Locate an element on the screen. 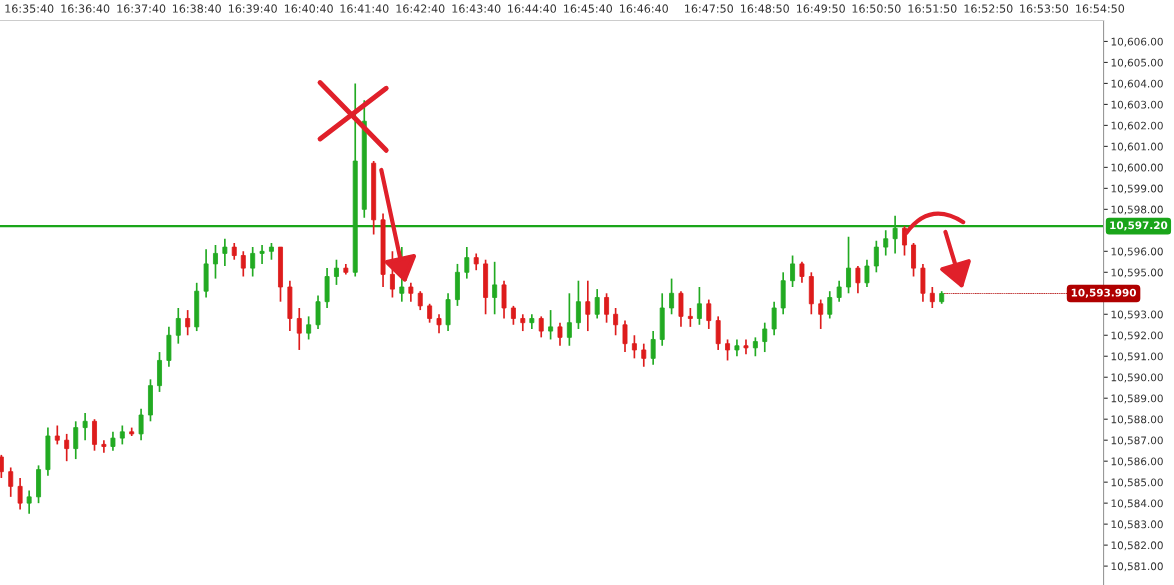 This screenshot has width=1174, height=585. x-tick-label: 16:51:50 is located at coordinates (932, 8).